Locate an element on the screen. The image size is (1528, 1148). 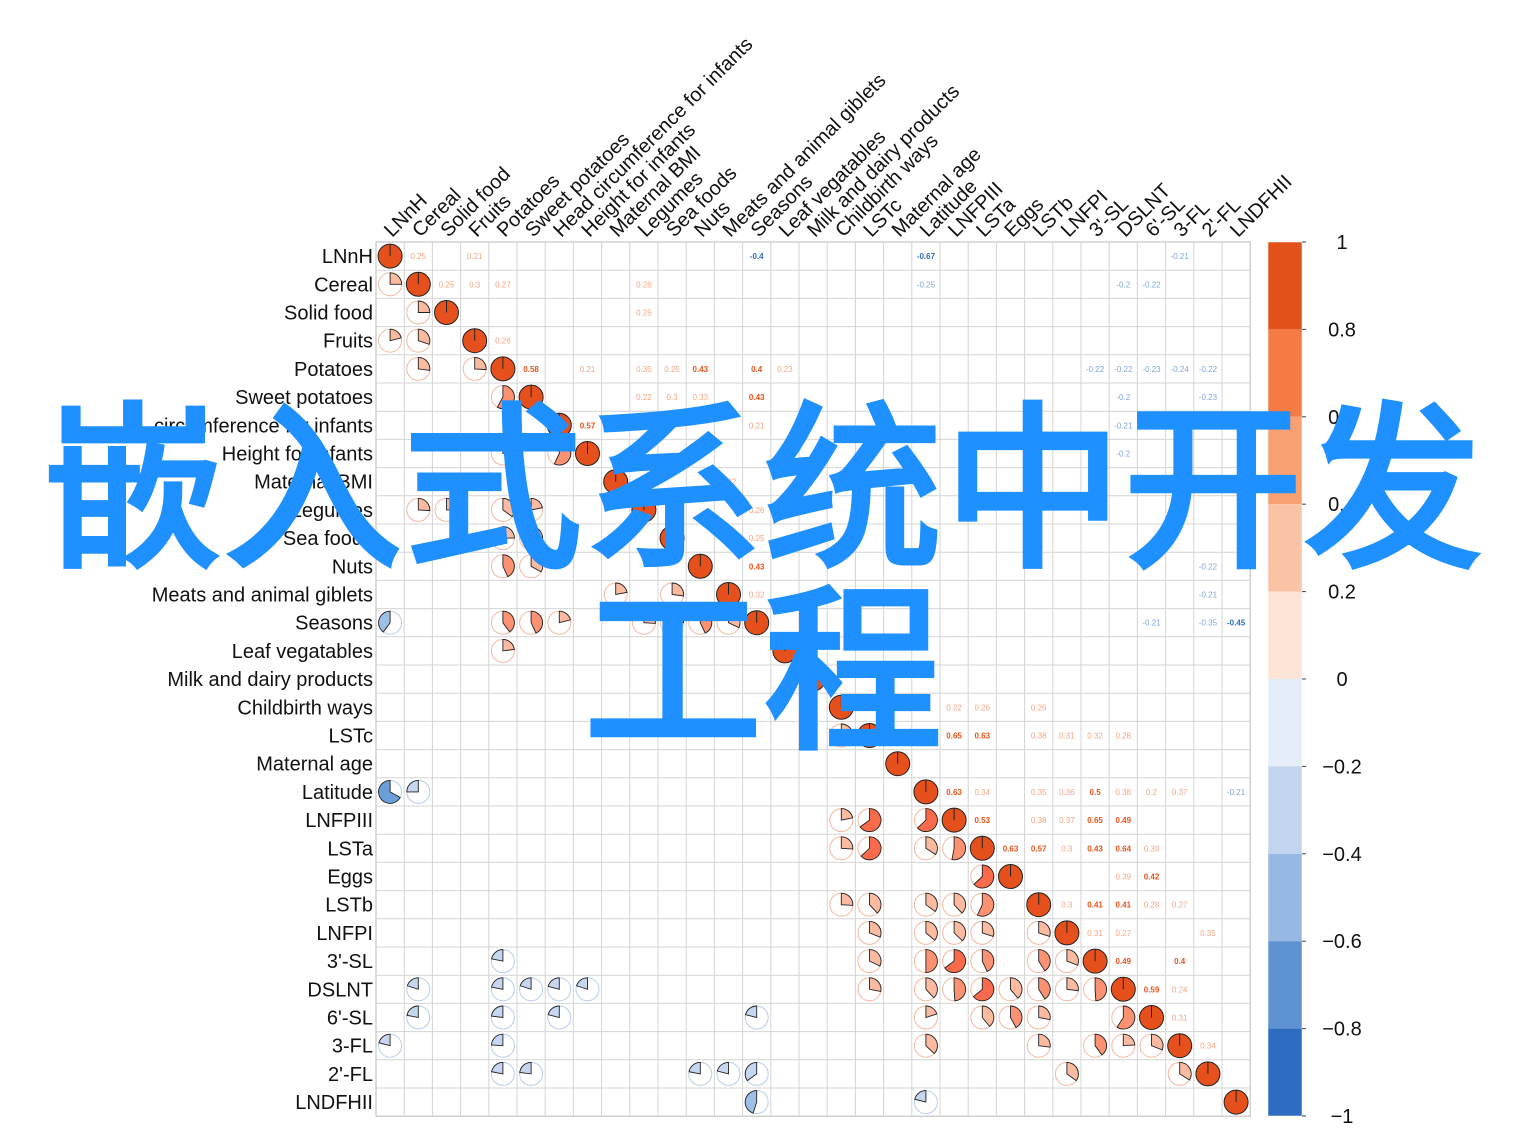
row-label: LNFPIII is located at coordinates (339, 821).